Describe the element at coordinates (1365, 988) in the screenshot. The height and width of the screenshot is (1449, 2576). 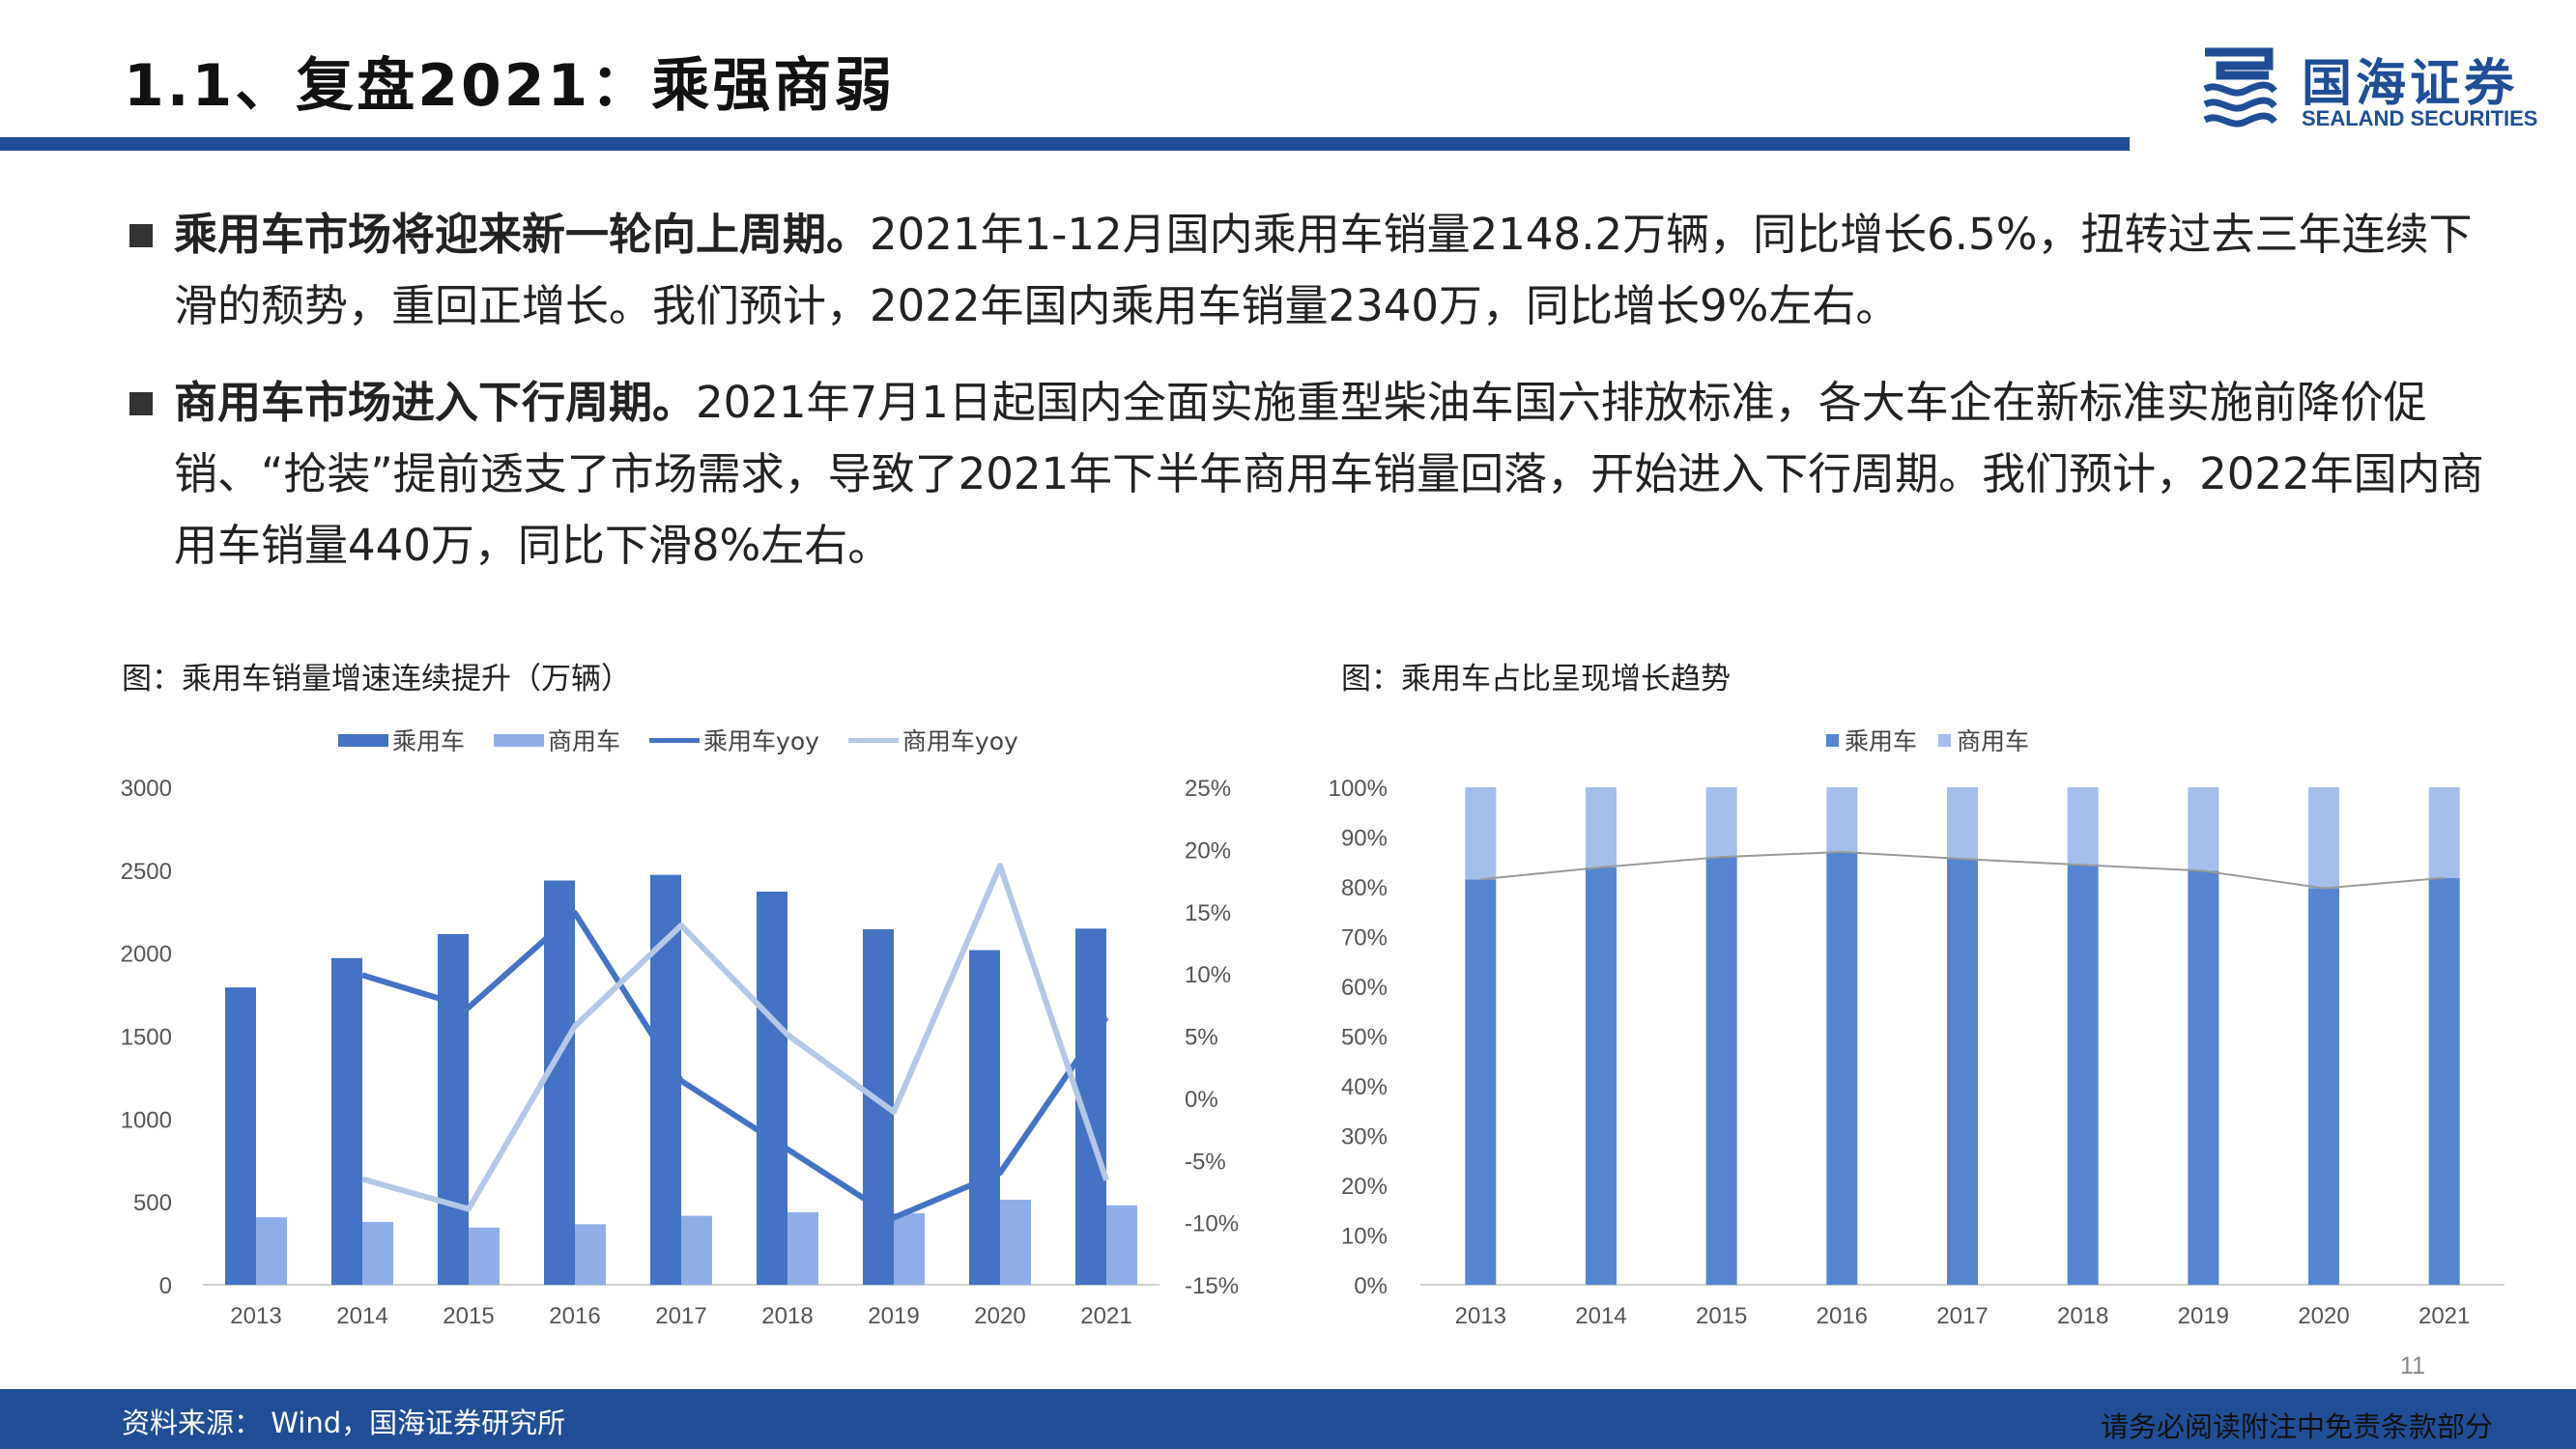
I see `y-tick-label: 60%` at that location.